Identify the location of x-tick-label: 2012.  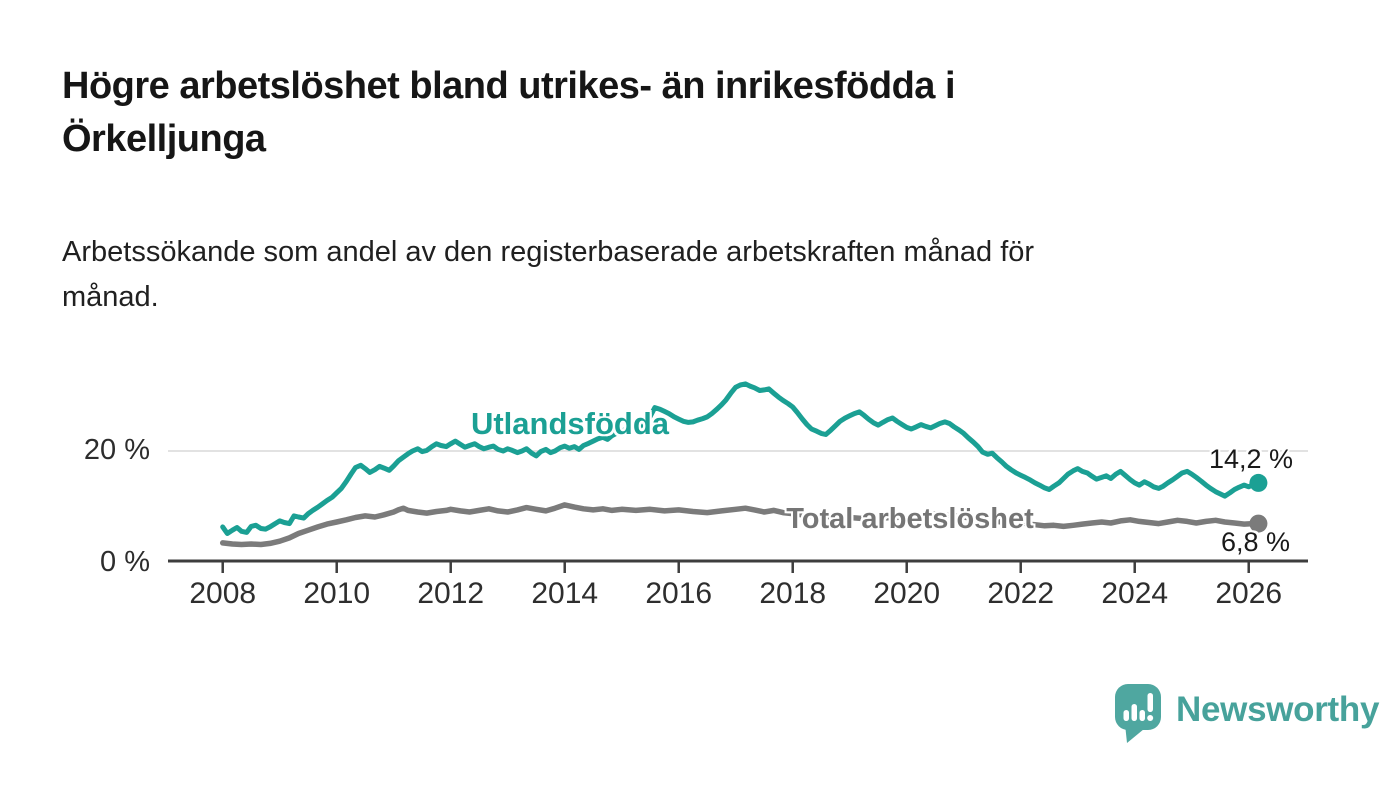
(451, 593).